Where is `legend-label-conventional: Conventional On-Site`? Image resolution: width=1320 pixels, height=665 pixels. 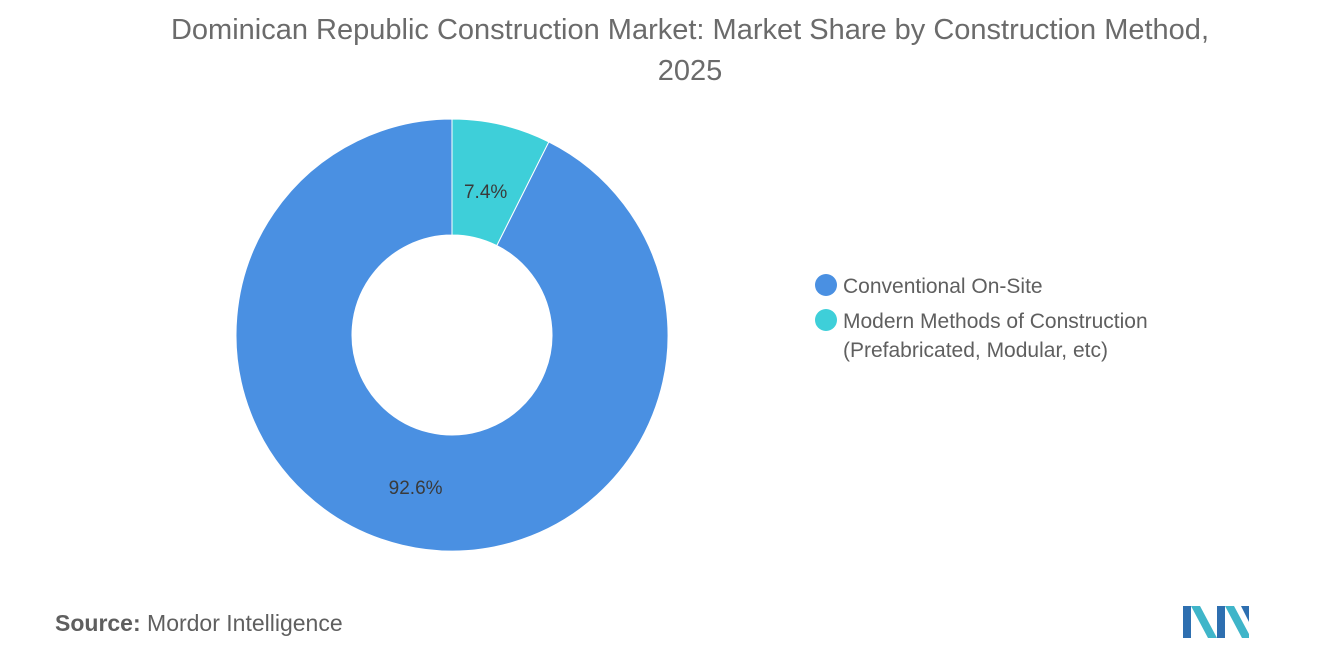
legend-label-conventional: Conventional On-Site is located at coordinates (943, 286).